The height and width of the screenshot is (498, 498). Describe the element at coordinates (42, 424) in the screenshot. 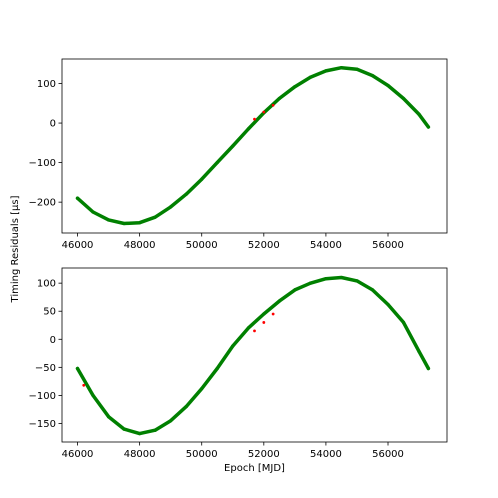

I see `y-tick-label: −150` at that location.